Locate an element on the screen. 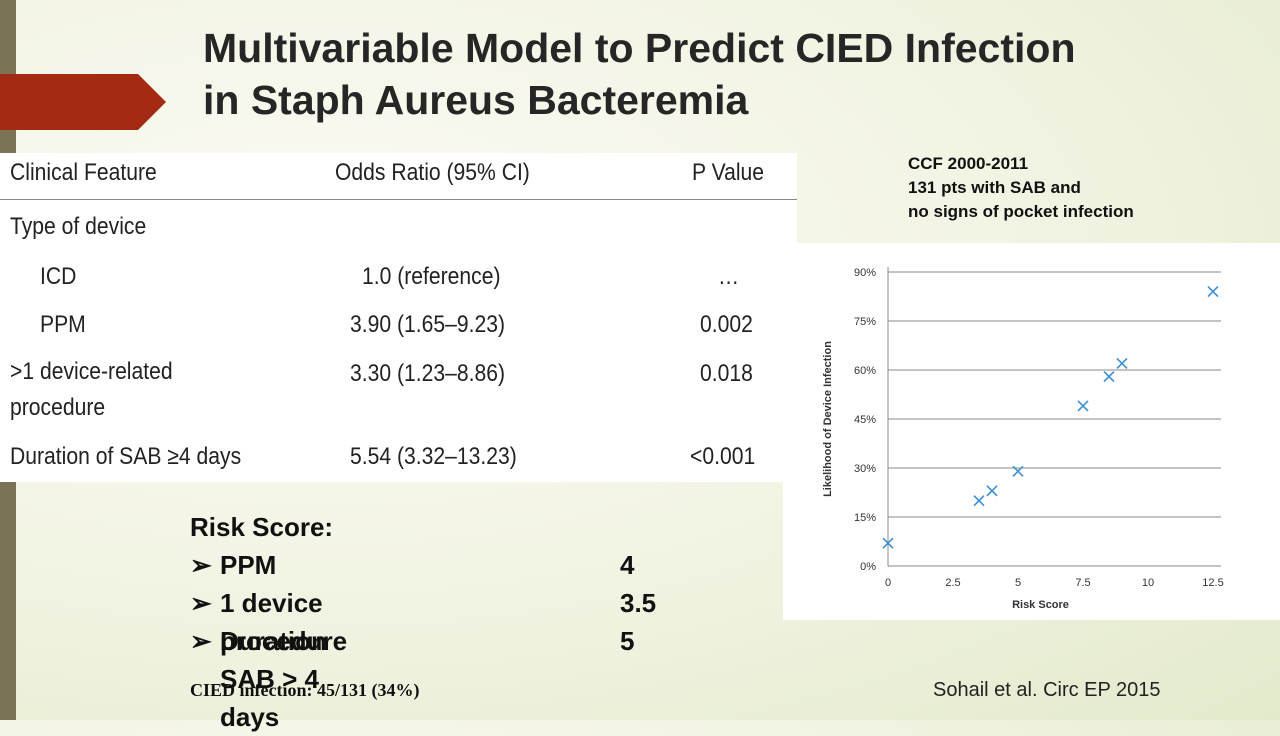  risk-title: Risk Score: is located at coordinates (262, 527).